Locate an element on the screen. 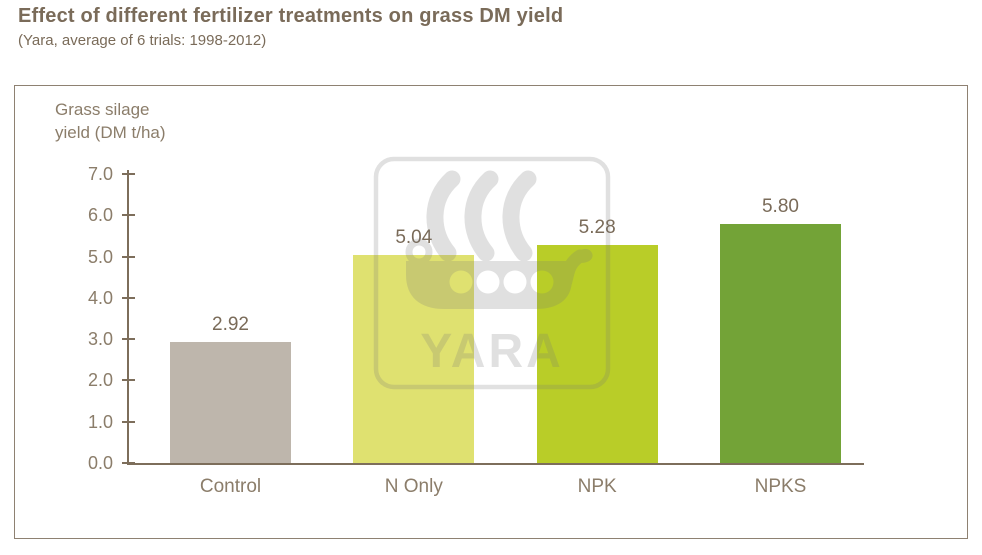  y-tick-label: 7.0 is located at coordinates (100, 174).